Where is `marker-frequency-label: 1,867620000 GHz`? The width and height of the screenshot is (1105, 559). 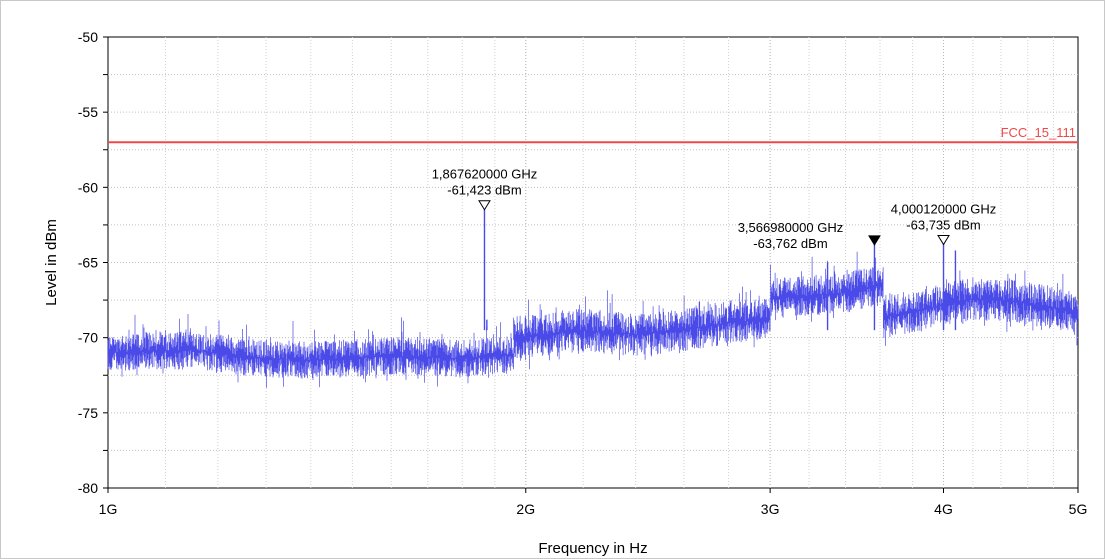 marker-frequency-label: 1,867620000 GHz is located at coordinates (485, 174).